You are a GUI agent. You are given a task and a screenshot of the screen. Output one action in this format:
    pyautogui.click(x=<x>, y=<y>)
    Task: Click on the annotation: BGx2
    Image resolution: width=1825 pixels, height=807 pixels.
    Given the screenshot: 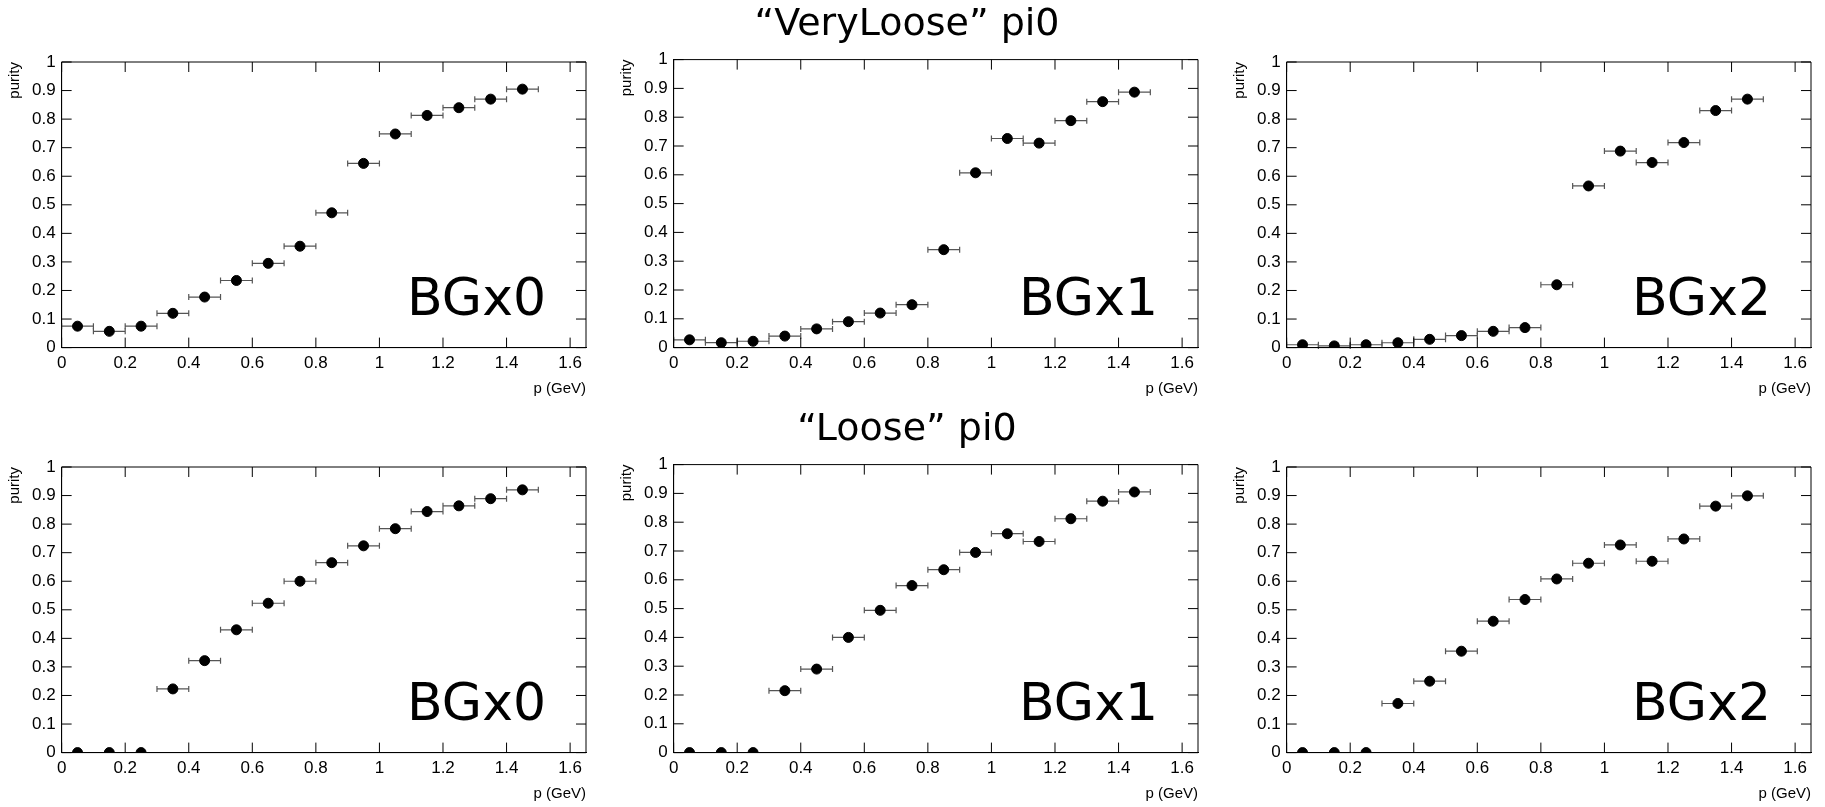 What is the action you would take?
    pyautogui.click(x=1701, y=702)
    